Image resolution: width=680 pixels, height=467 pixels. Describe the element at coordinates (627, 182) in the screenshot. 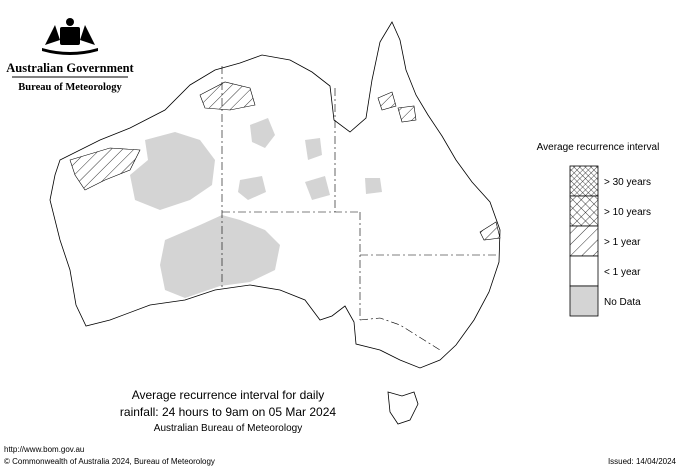

I see `legend-label: > 30 years` at that location.